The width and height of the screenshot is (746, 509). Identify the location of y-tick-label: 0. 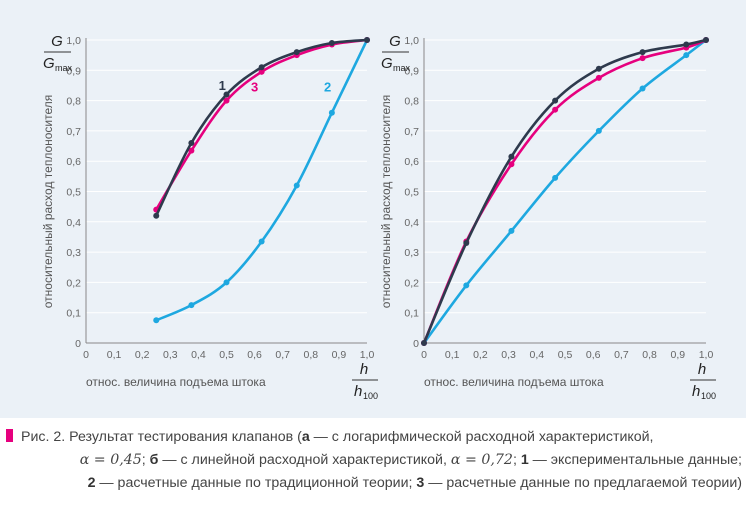
(416, 344).